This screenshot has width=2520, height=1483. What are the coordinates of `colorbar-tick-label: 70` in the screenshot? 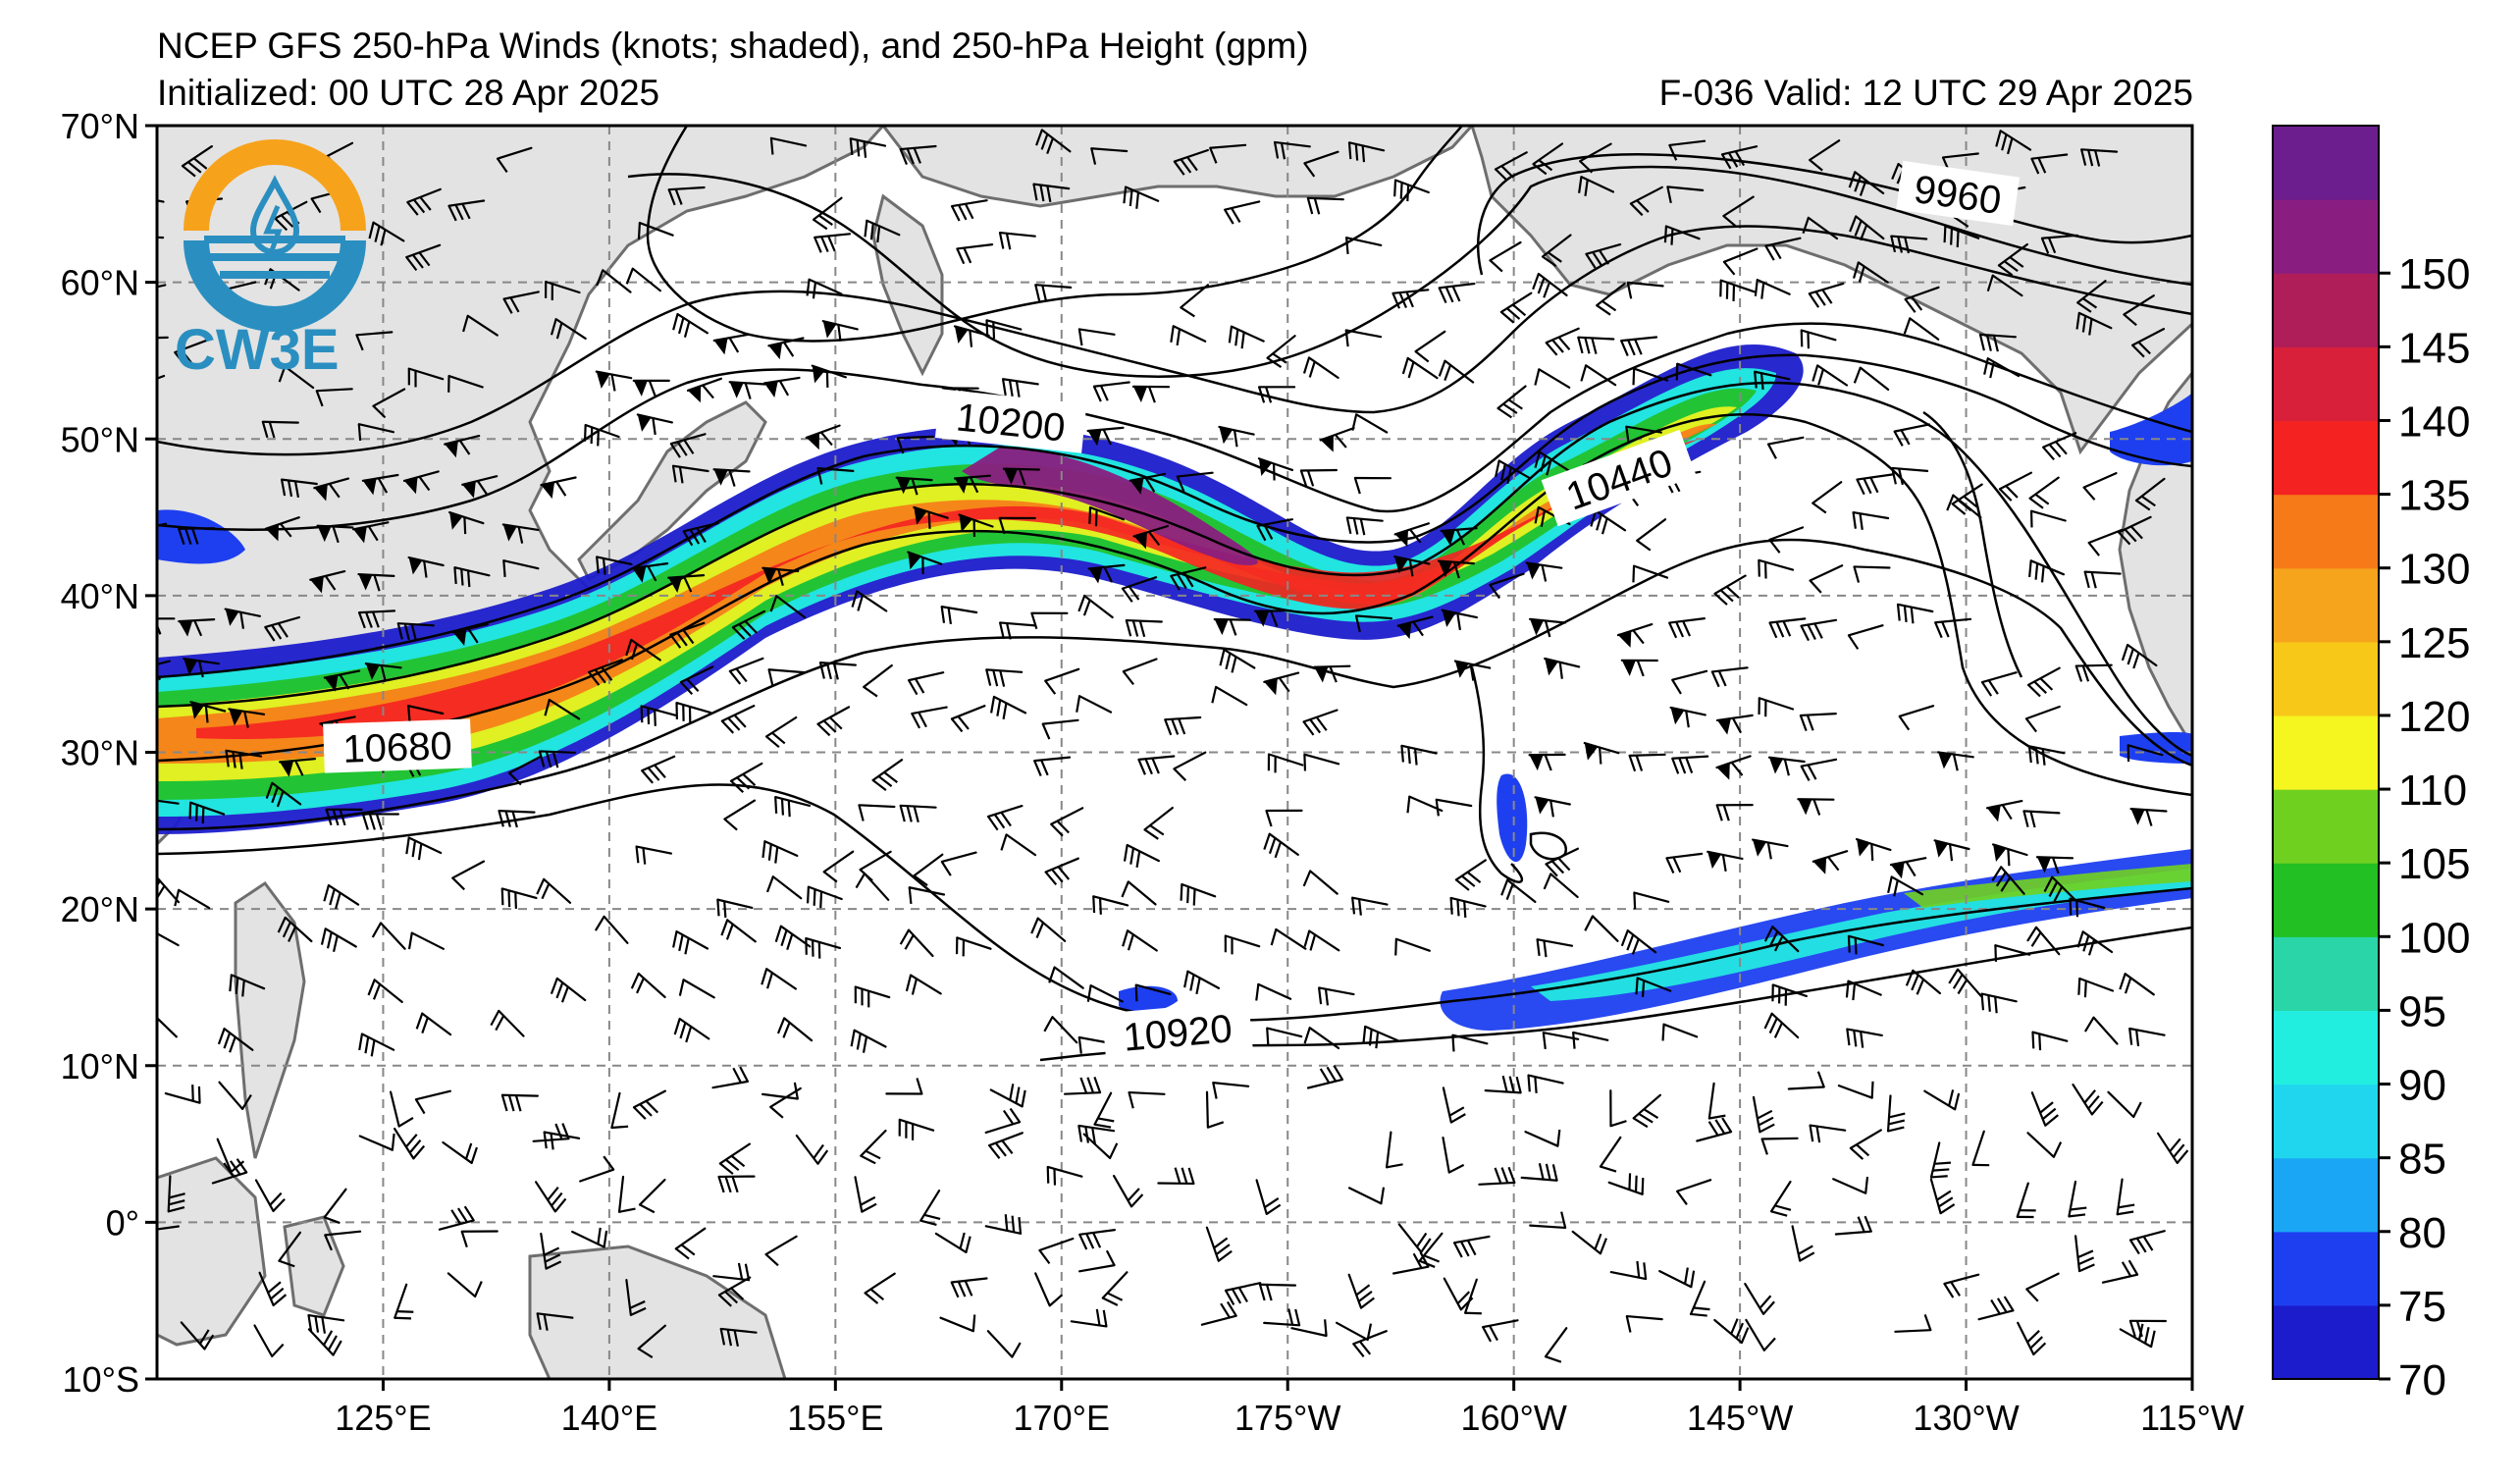 It's located at (2422, 1380).